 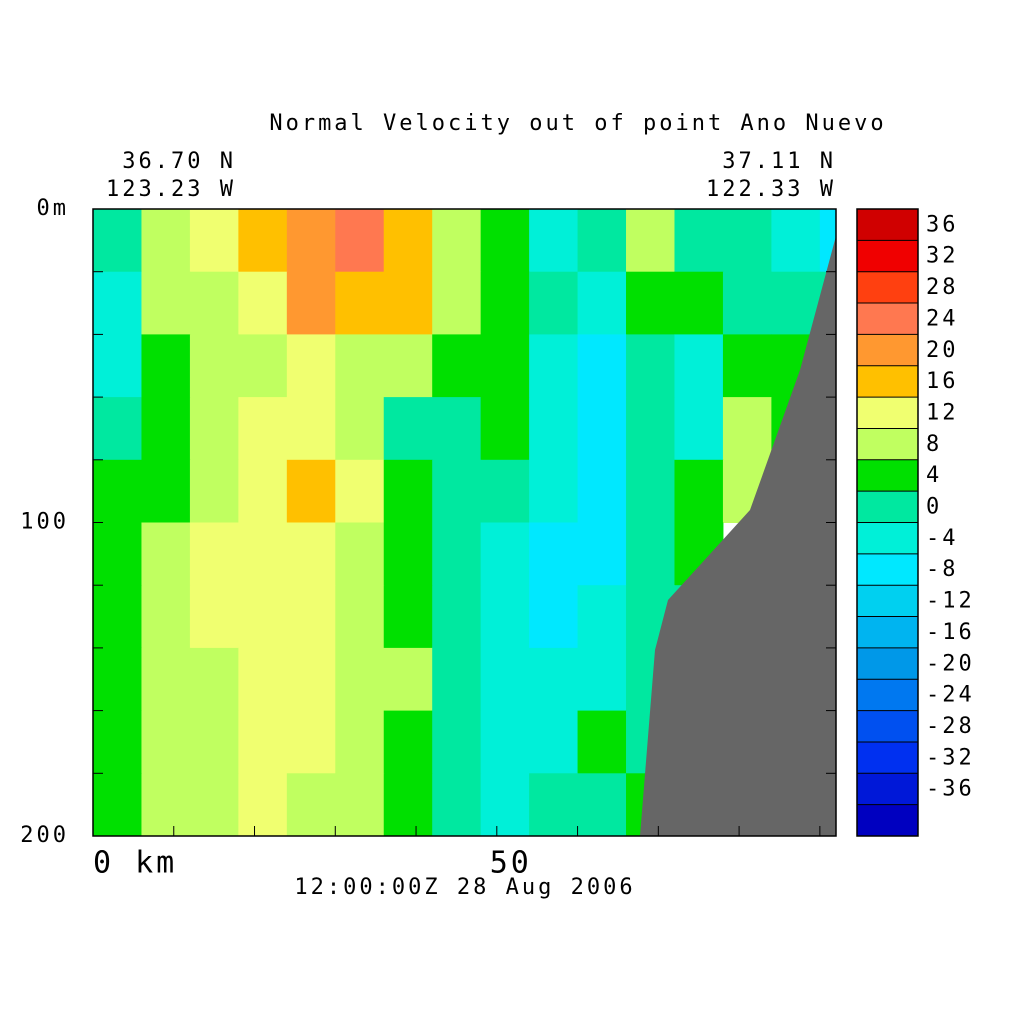 What do you see at coordinates (464, 887) in the screenshot?
I see `time-label: 12:00:00Z 28 Aug 2006` at bounding box center [464, 887].